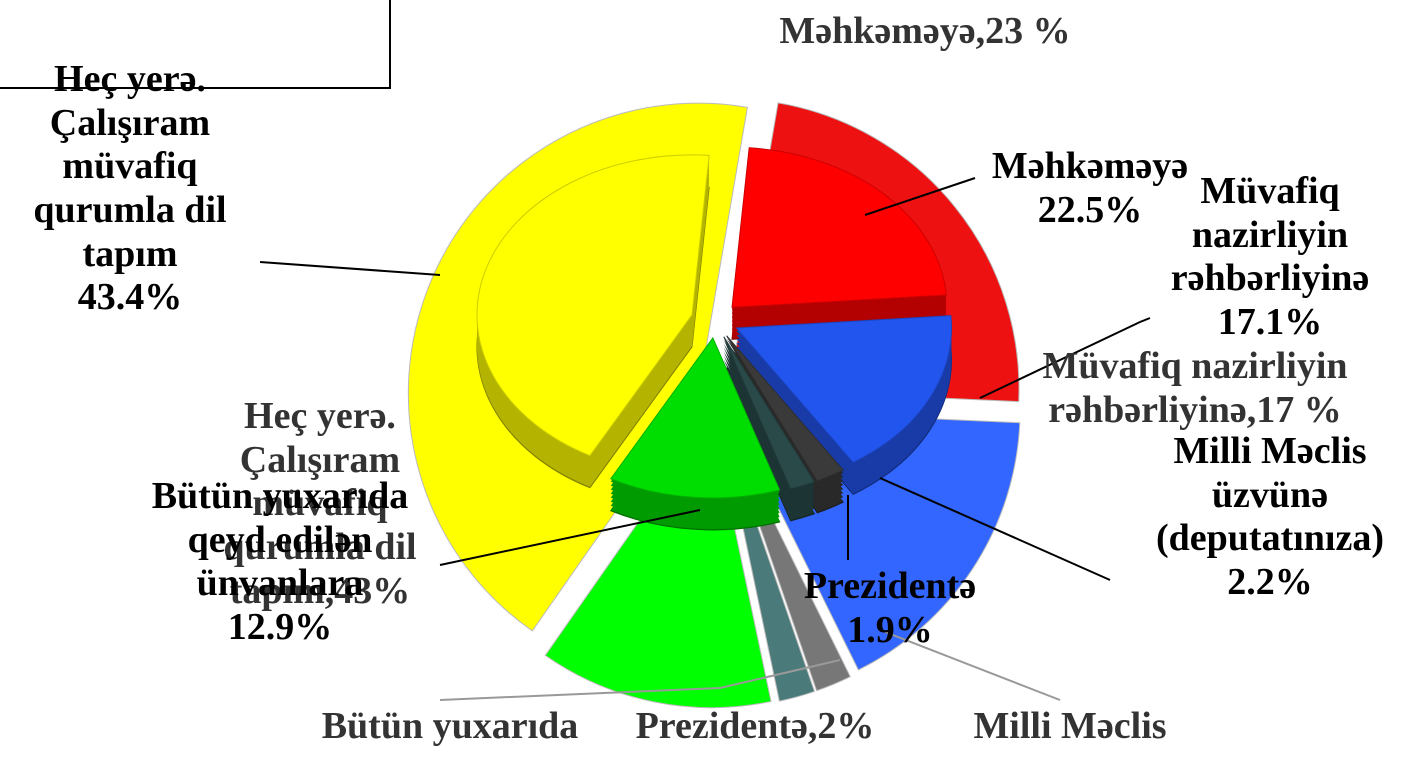 The height and width of the screenshot is (757, 1418). What do you see at coordinates (1270, 582) in the screenshot?
I see `value-label: 2.2%` at bounding box center [1270, 582].